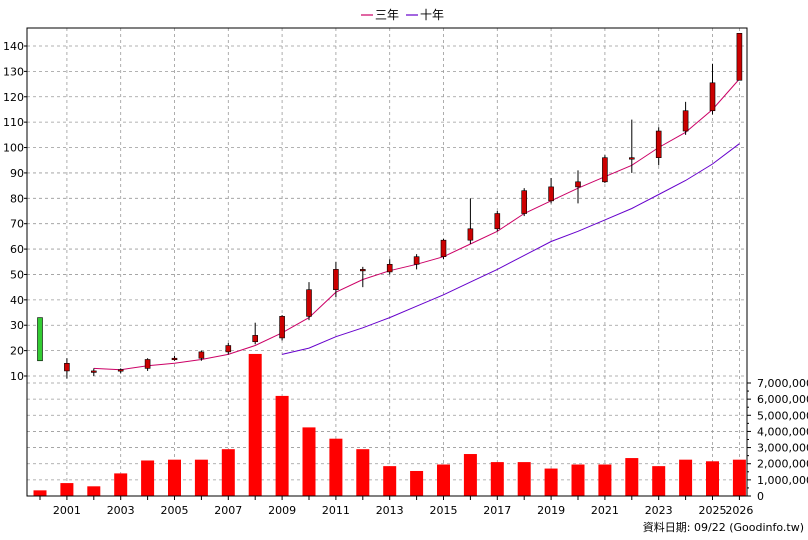 The image size is (808, 540). I want to click on footer-date: 資料日期: 09/22 (Goodinfo.tw), so click(723, 527).